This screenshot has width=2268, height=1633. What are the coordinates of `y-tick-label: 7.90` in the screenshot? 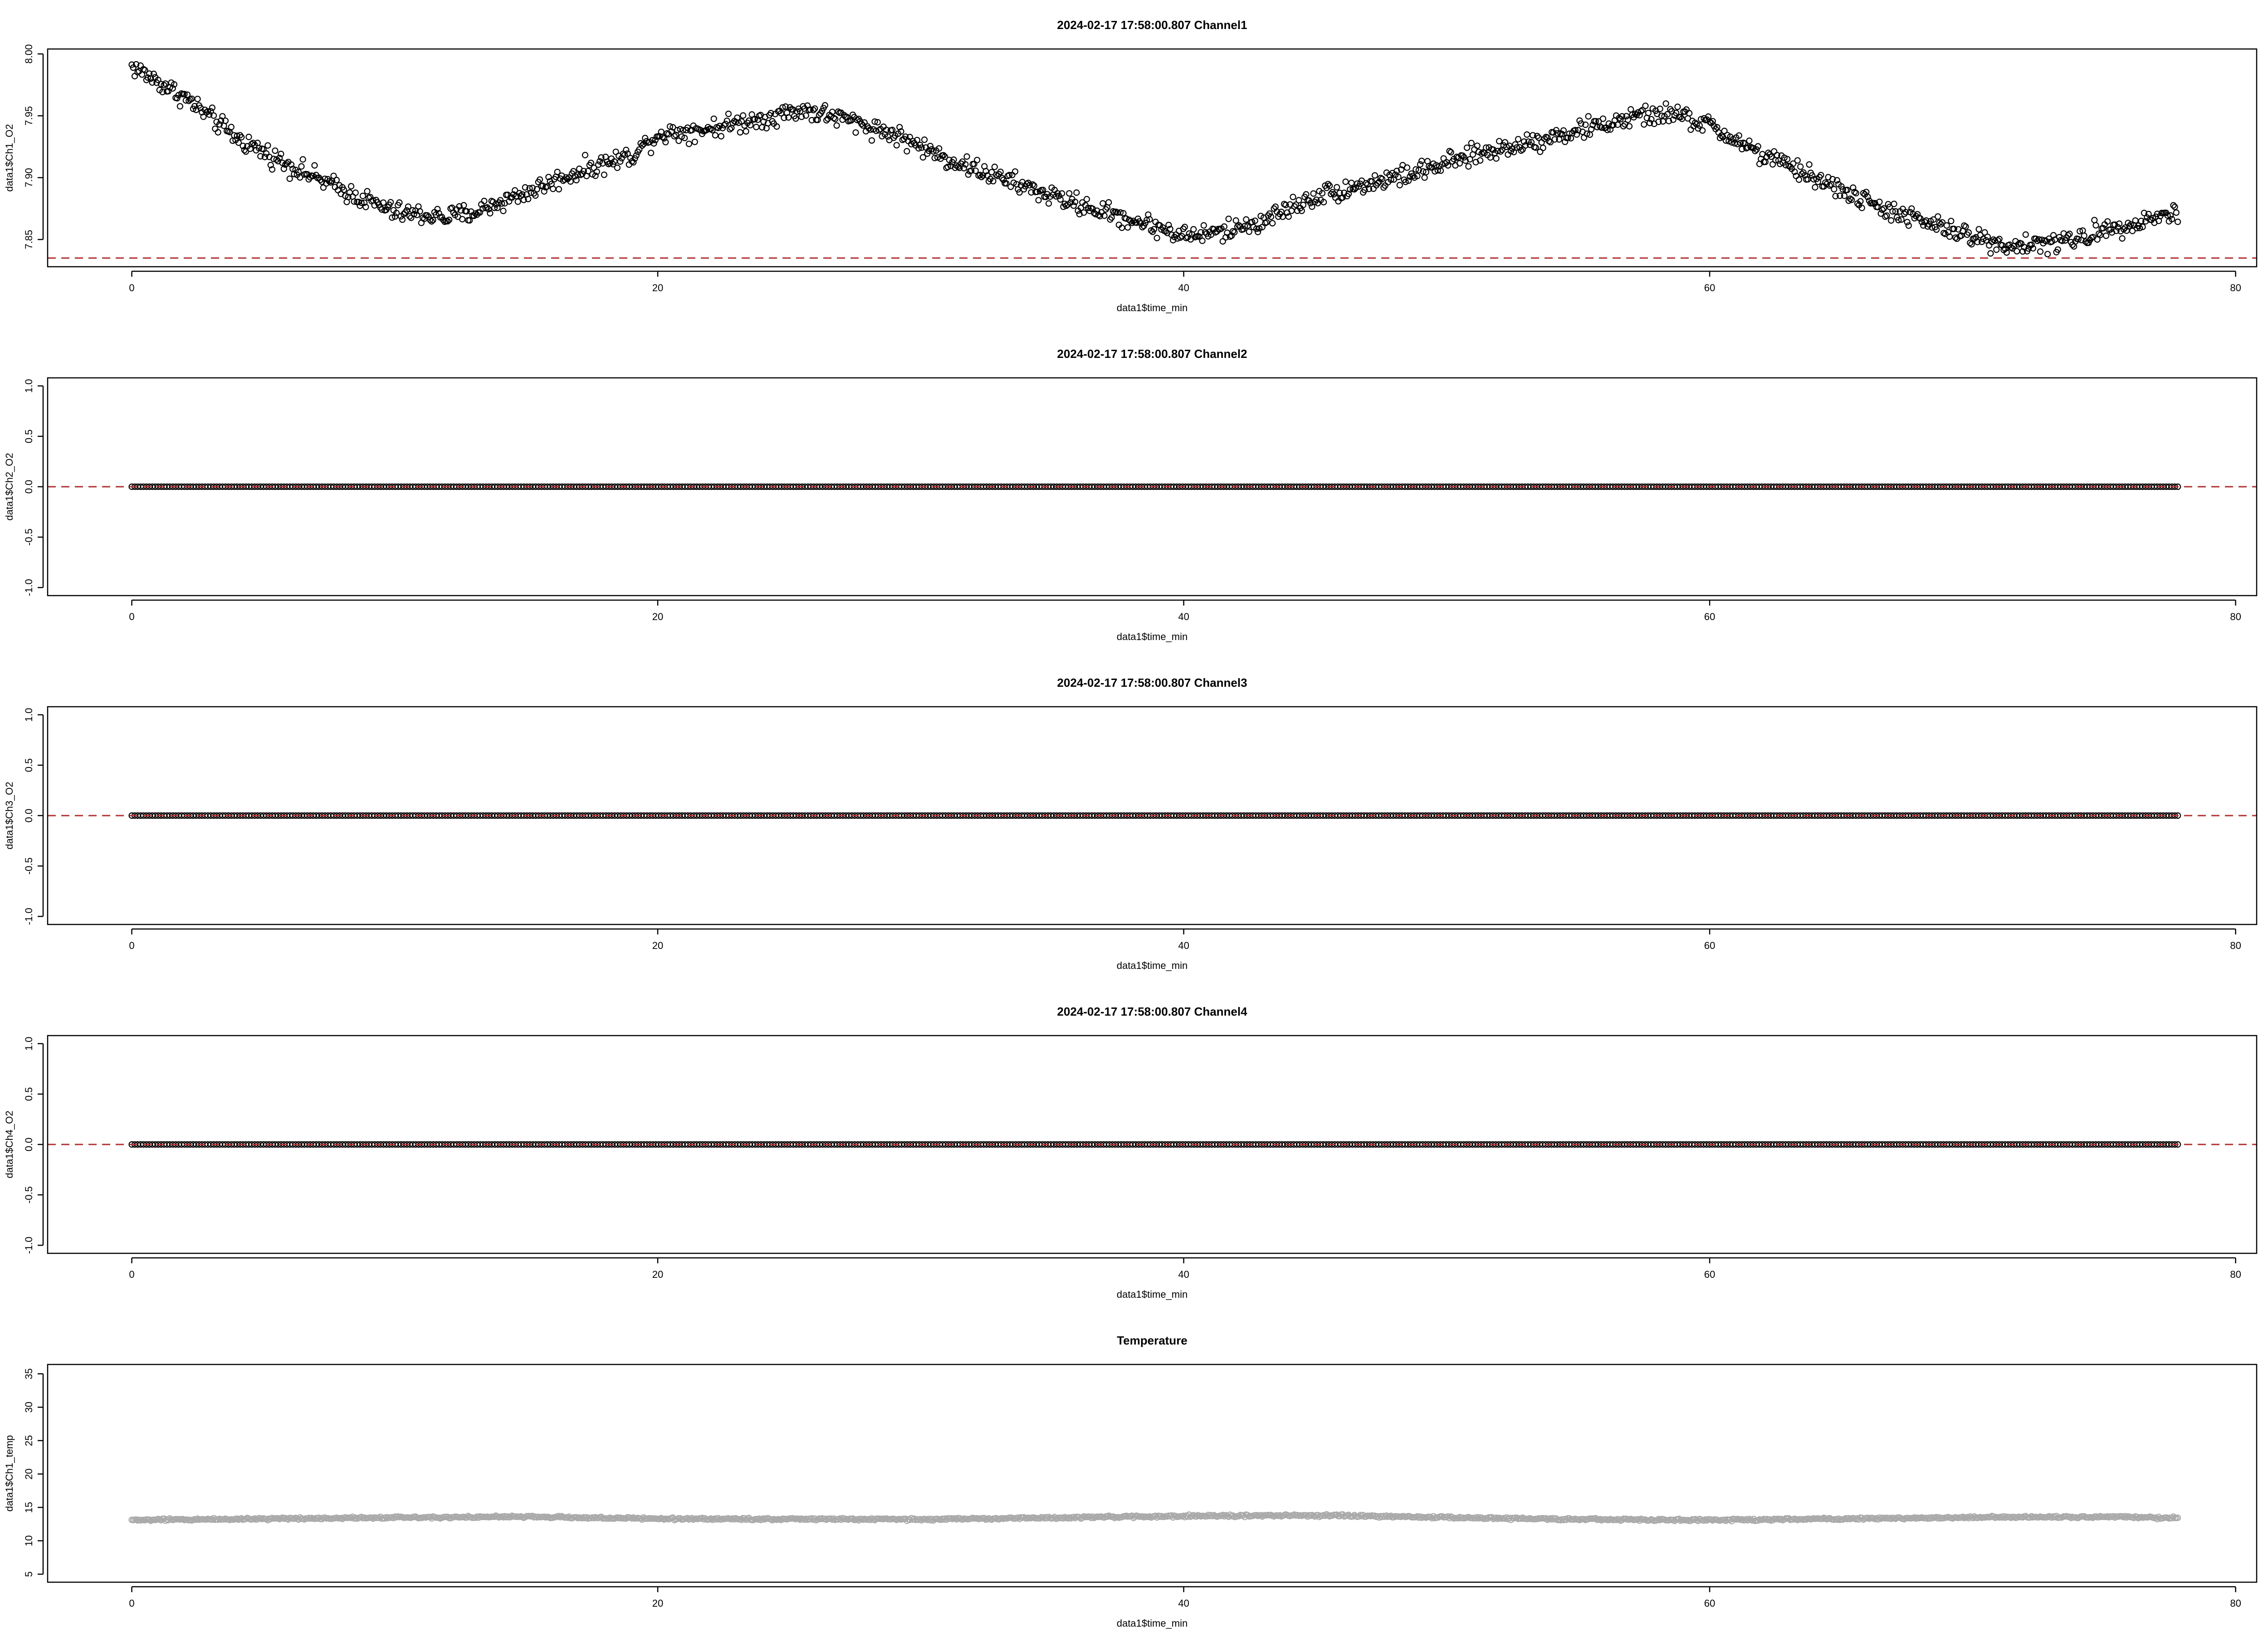 It's located at (29, 177).